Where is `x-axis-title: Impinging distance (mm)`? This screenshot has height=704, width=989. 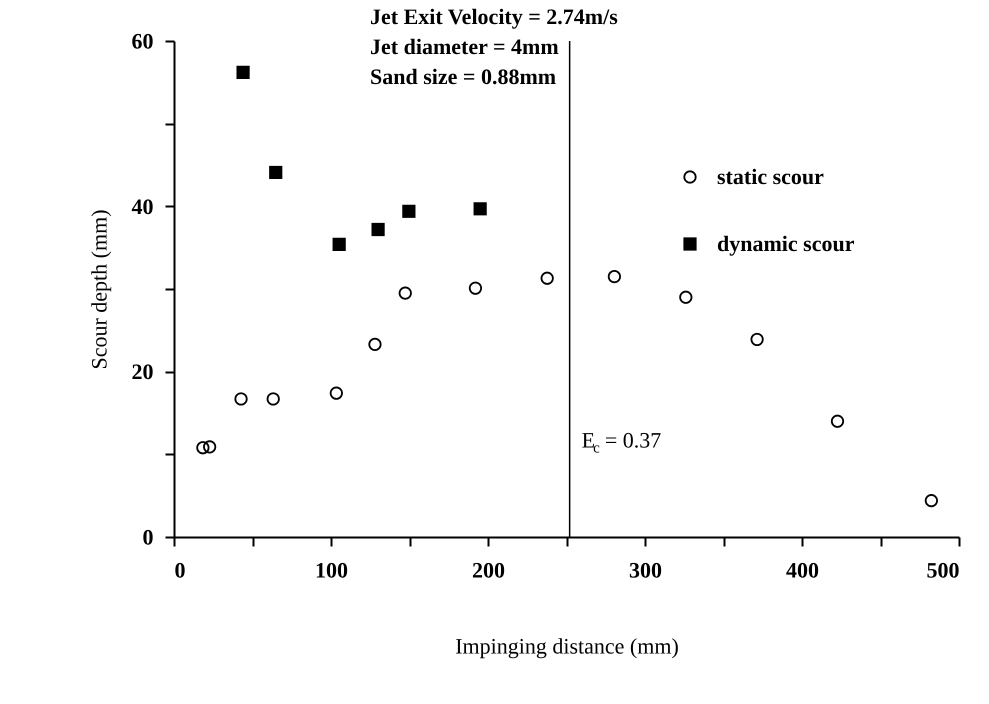
x-axis-title: Impinging distance (mm) is located at coordinates (567, 646).